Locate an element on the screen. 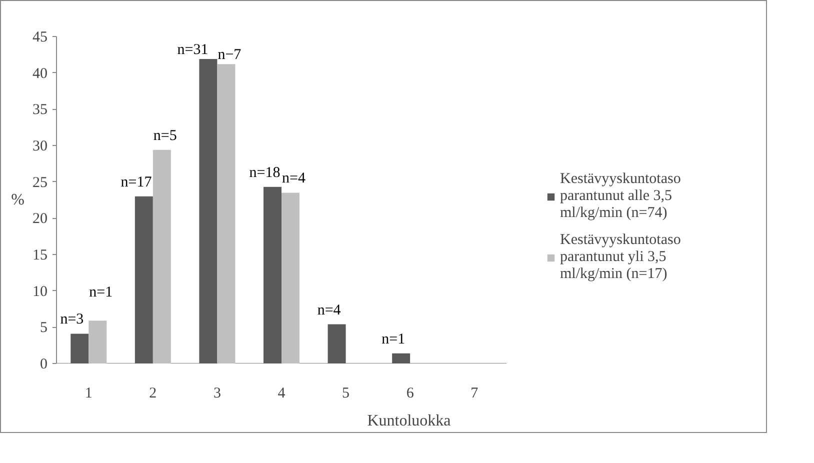  y-axis-title: % is located at coordinates (17, 200).